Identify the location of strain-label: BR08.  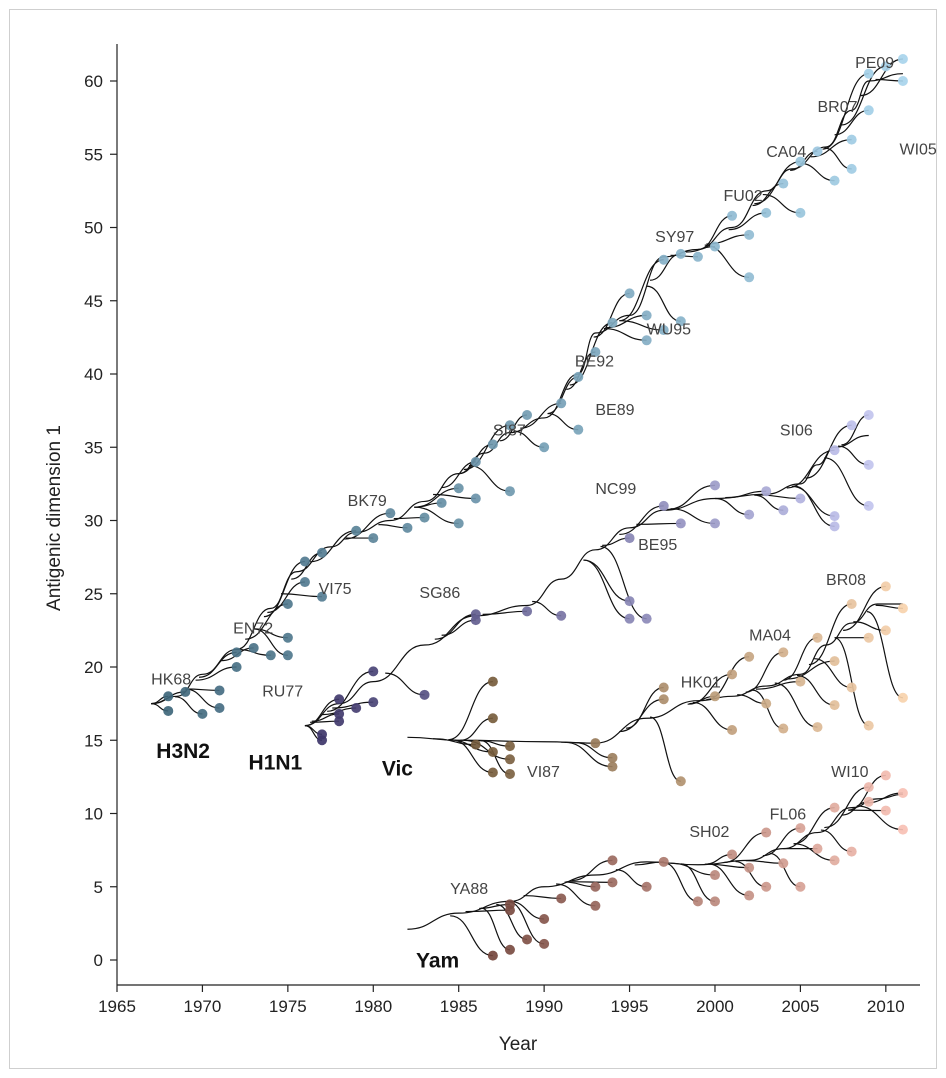
(846, 580).